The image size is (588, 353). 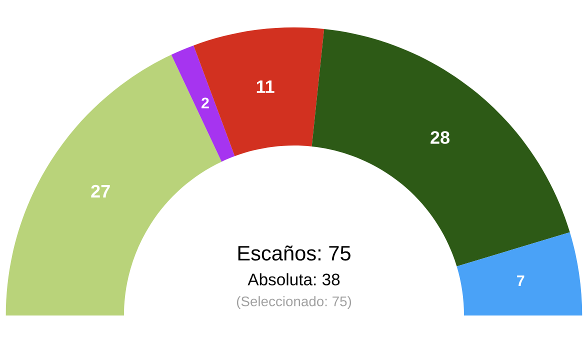 I want to click on data-label: 7, so click(x=520, y=281).